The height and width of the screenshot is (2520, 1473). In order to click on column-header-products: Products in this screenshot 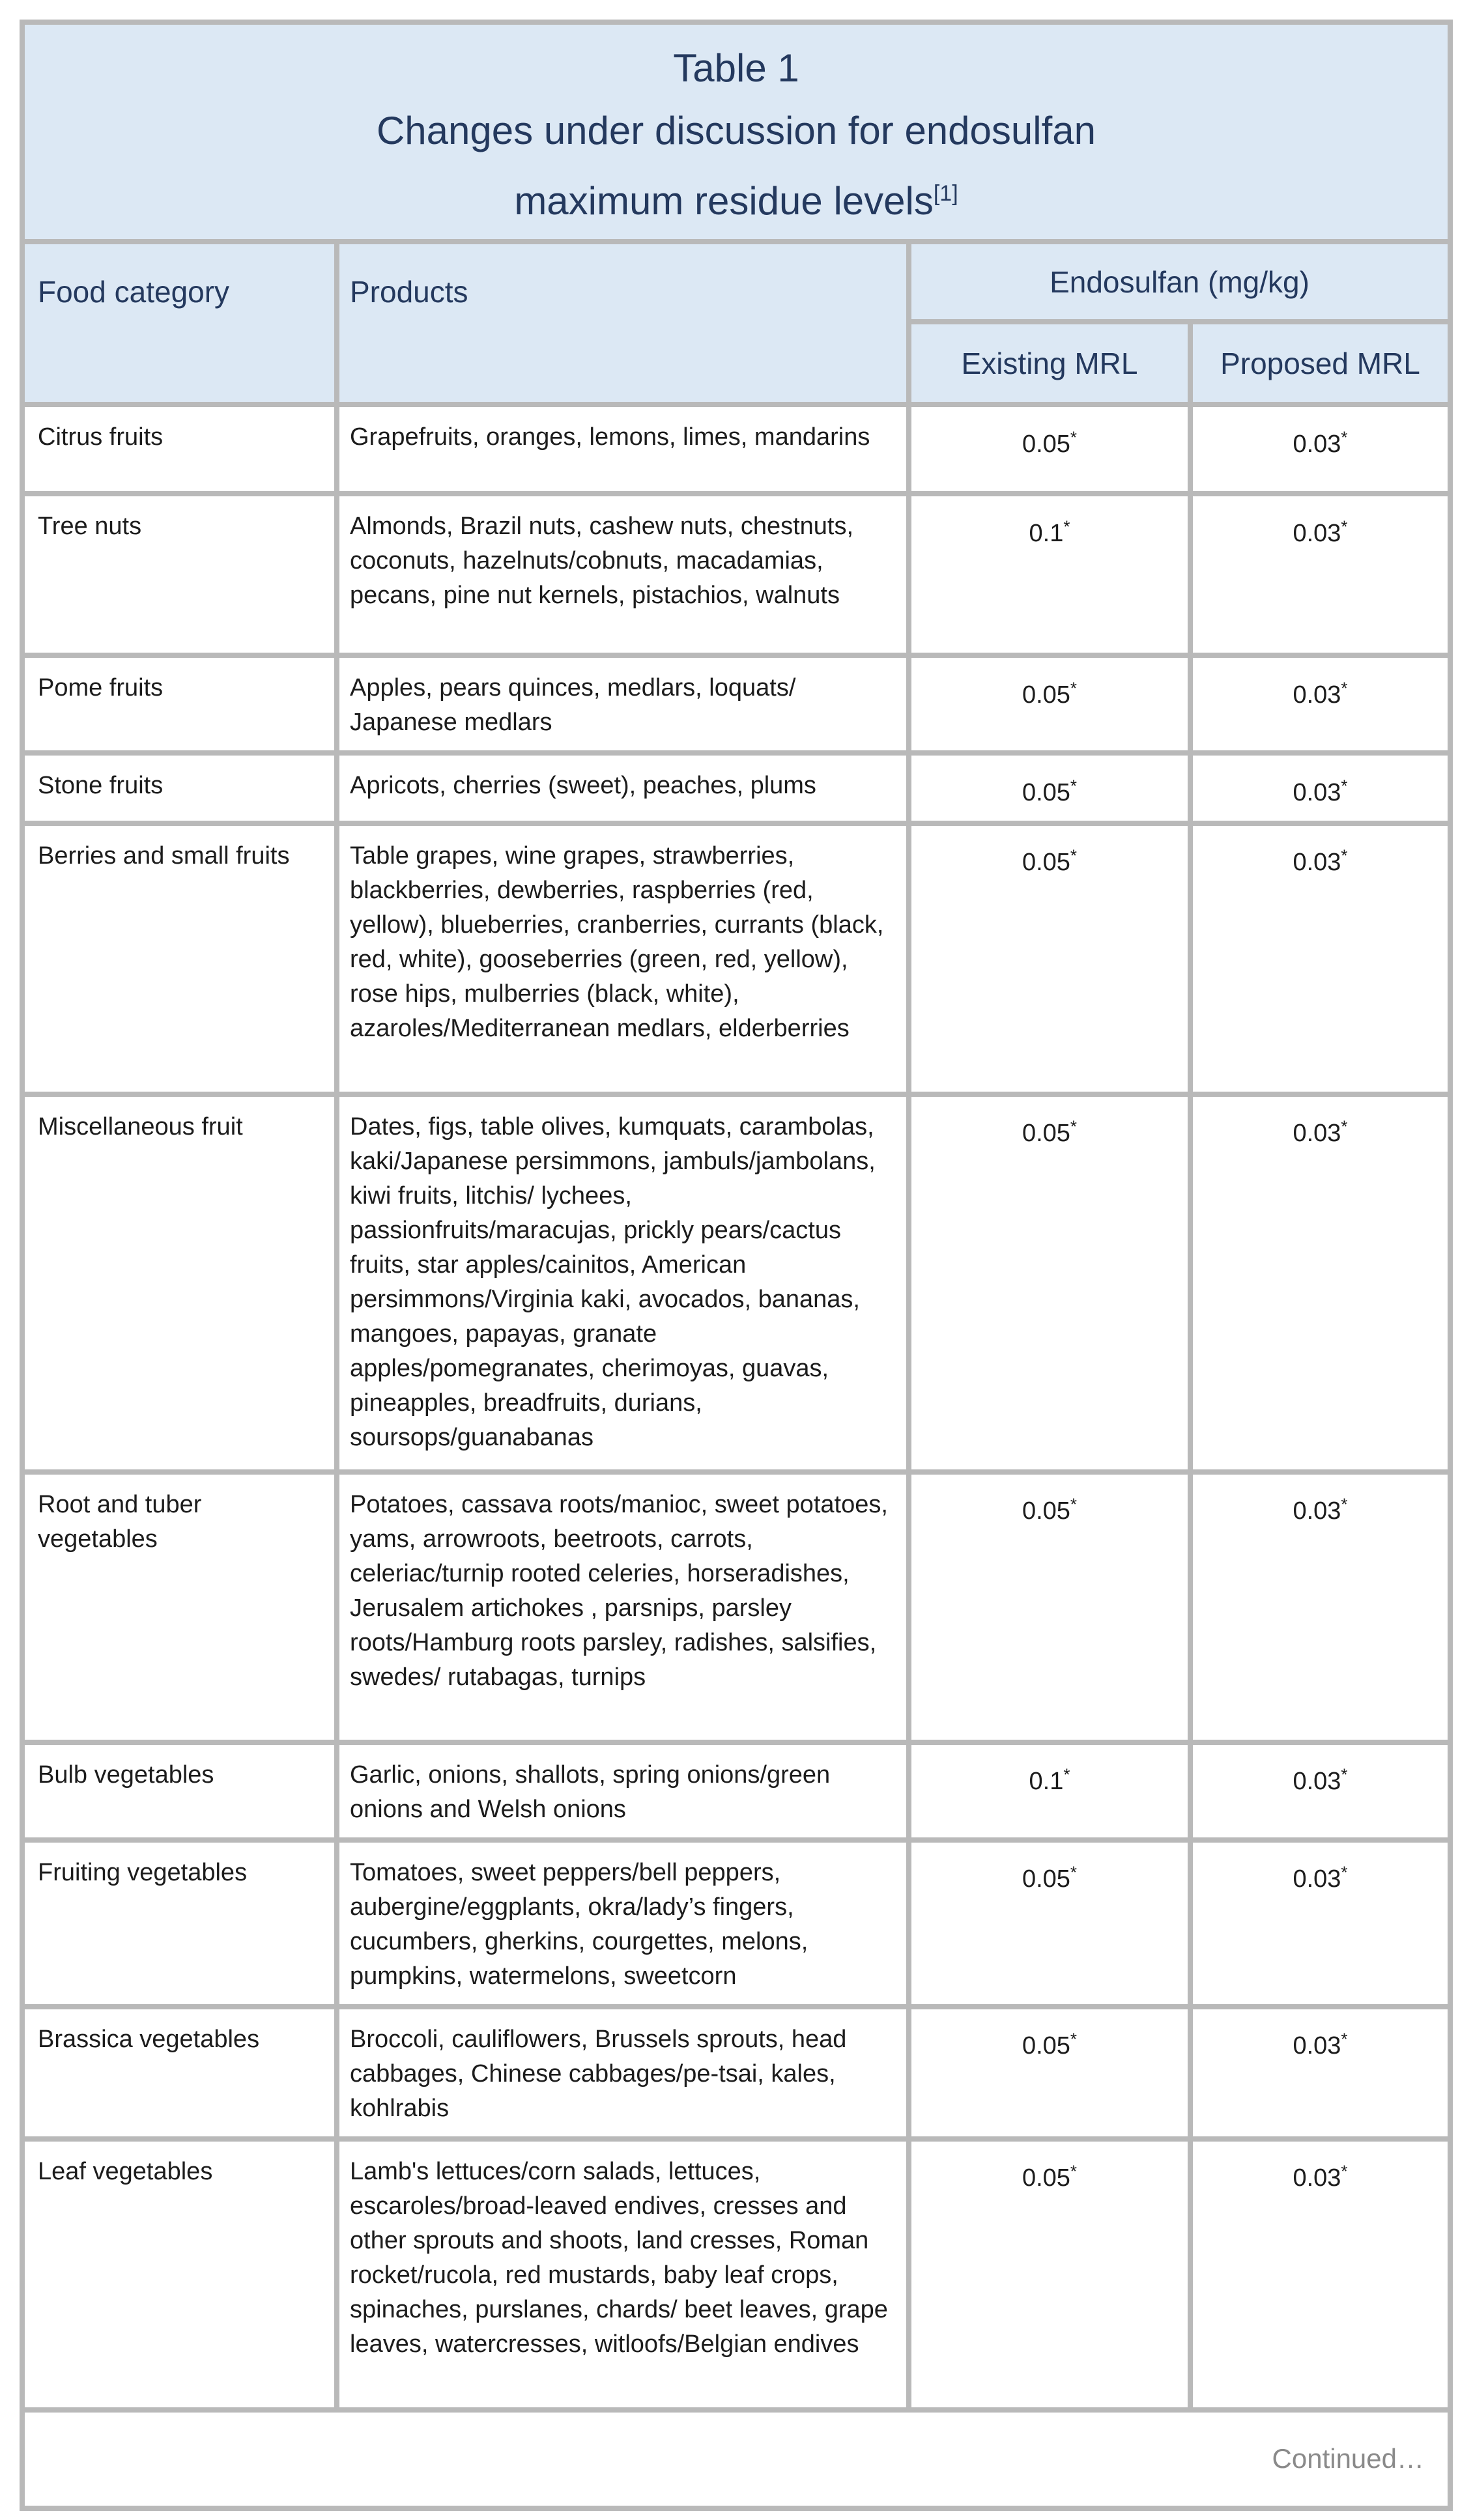, I will do `click(622, 323)`.